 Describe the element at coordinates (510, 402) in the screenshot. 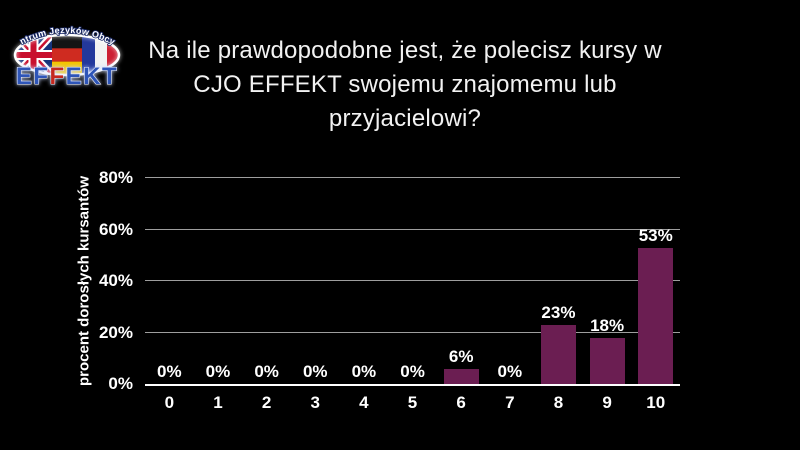

I see `x-tick-label: 7` at that location.